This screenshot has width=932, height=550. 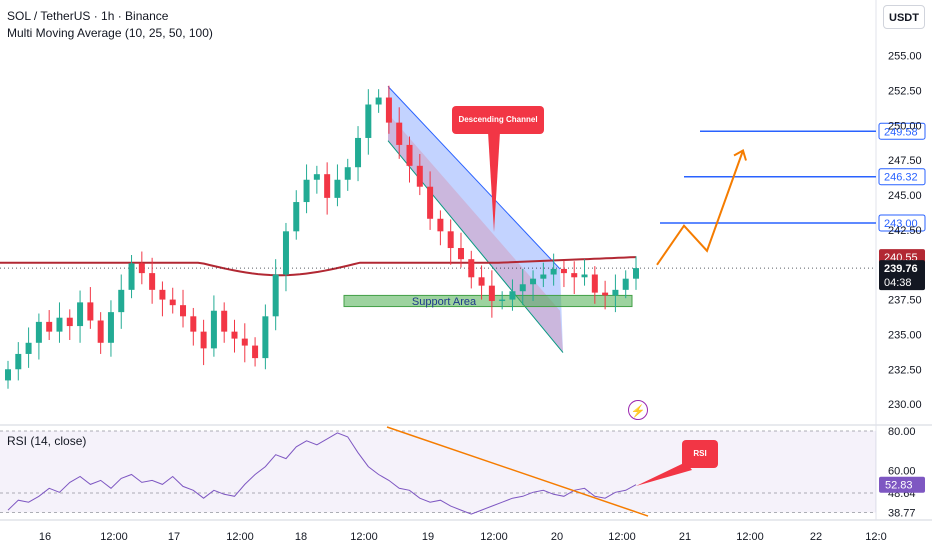 I want to click on rsi-current-badge, so click(x=902, y=484).